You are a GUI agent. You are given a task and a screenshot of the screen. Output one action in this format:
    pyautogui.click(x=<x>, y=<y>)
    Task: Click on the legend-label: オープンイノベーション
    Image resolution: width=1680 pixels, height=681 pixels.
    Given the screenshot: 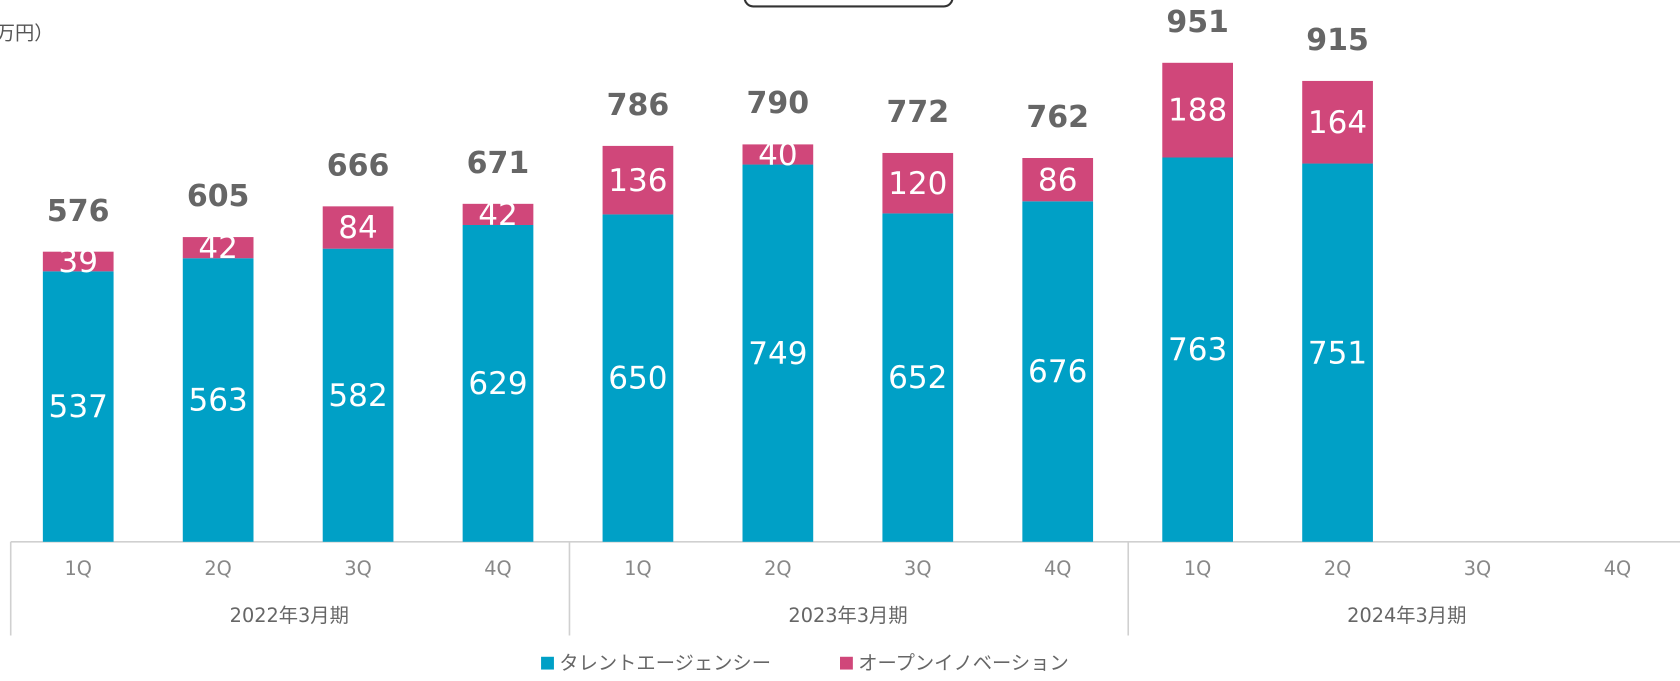 What is the action you would take?
    pyautogui.click(x=963, y=663)
    